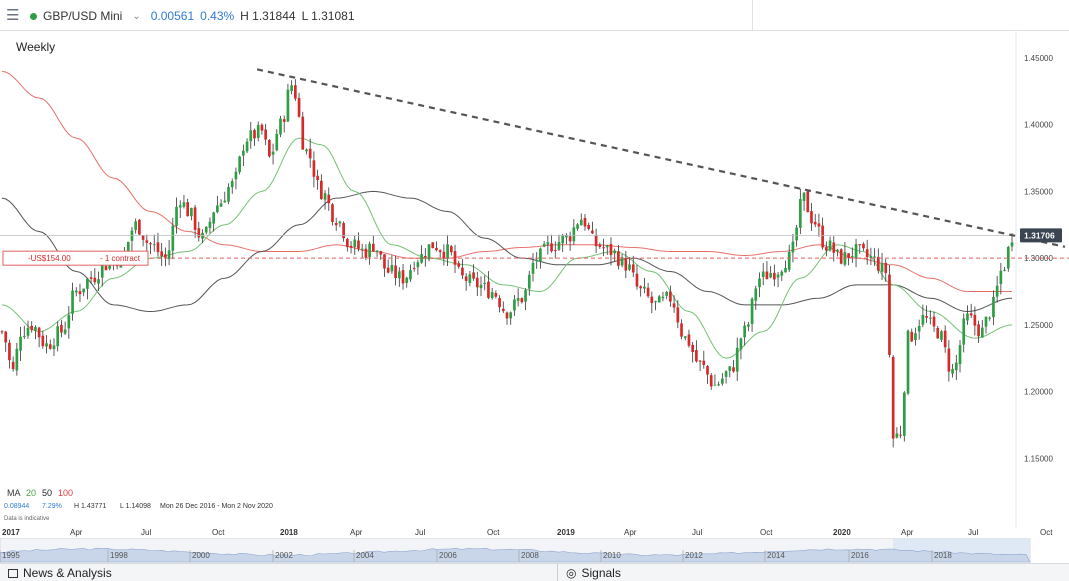 This screenshot has height=581, width=1069. I want to click on navigator-year-label: 2018, so click(943, 555).